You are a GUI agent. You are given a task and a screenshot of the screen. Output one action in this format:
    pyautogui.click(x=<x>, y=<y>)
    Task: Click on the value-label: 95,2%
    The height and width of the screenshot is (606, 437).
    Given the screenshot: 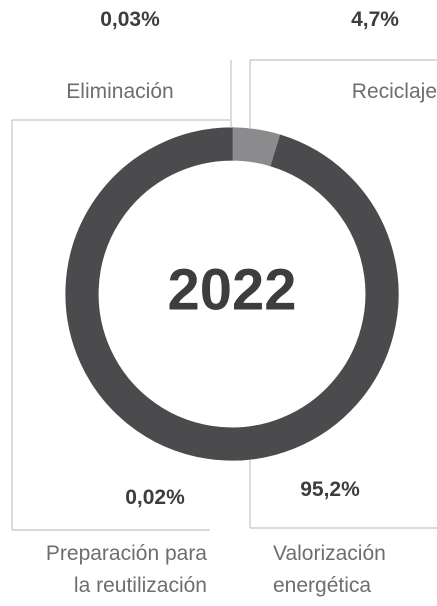 What is the action you would take?
    pyautogui.click(x=330, y=489)
    